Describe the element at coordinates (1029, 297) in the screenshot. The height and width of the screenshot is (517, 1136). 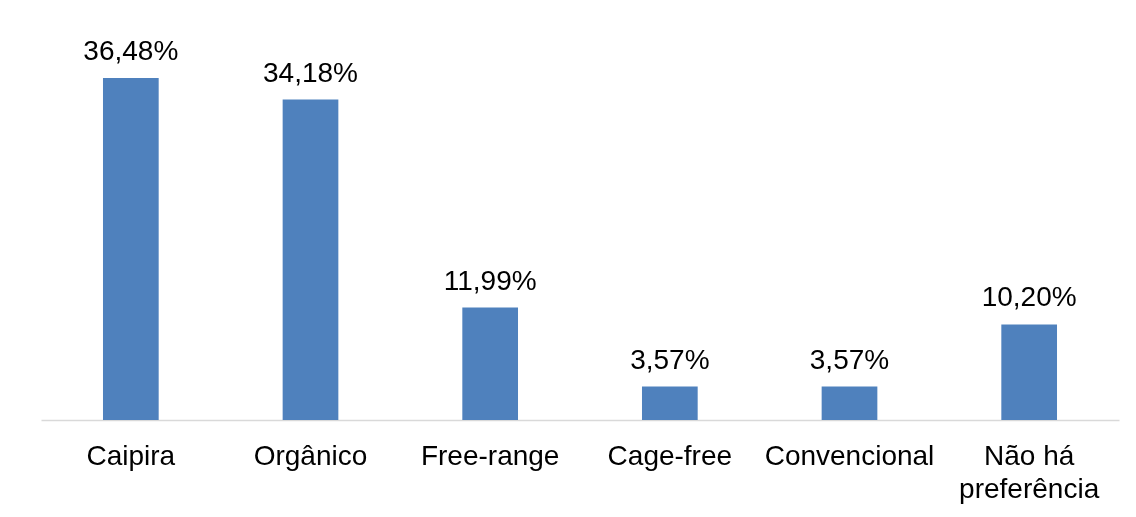
I see `data-label: 10,20%` at that location.